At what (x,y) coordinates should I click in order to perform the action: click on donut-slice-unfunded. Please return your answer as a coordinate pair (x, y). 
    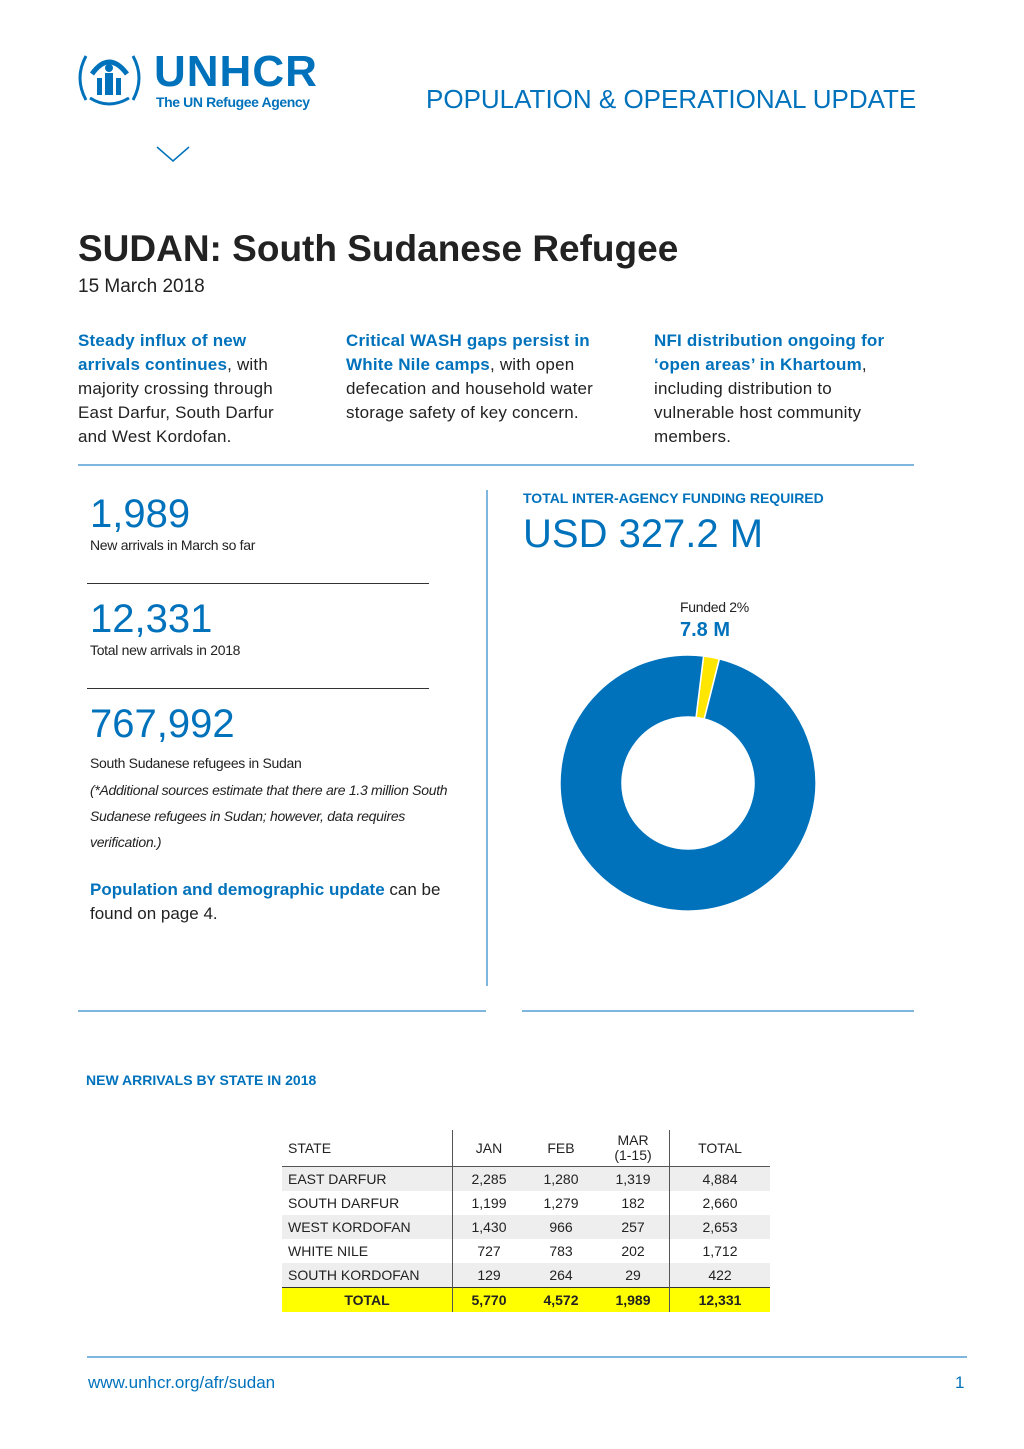
    Looking at the image, I should click on (688, 783).